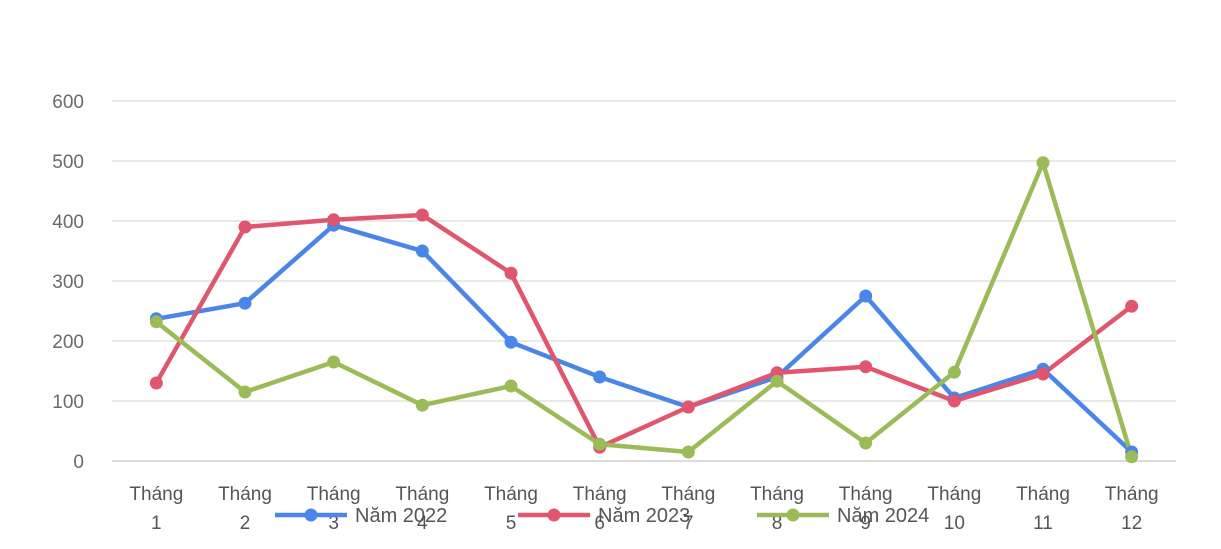  What do you see at coordinates (644, 516) in the screenshot?
I see `legend-label-2: Năm 2023` at bounding box center [644, 516].